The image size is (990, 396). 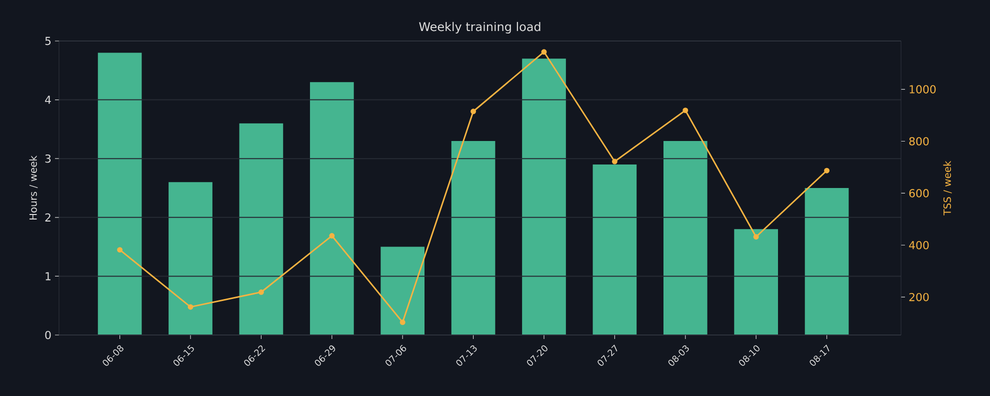 What do you see at coordinates (47, 217) in the screenshot?
I see `y-tick-label: 2` at bounding box center [47, 217].